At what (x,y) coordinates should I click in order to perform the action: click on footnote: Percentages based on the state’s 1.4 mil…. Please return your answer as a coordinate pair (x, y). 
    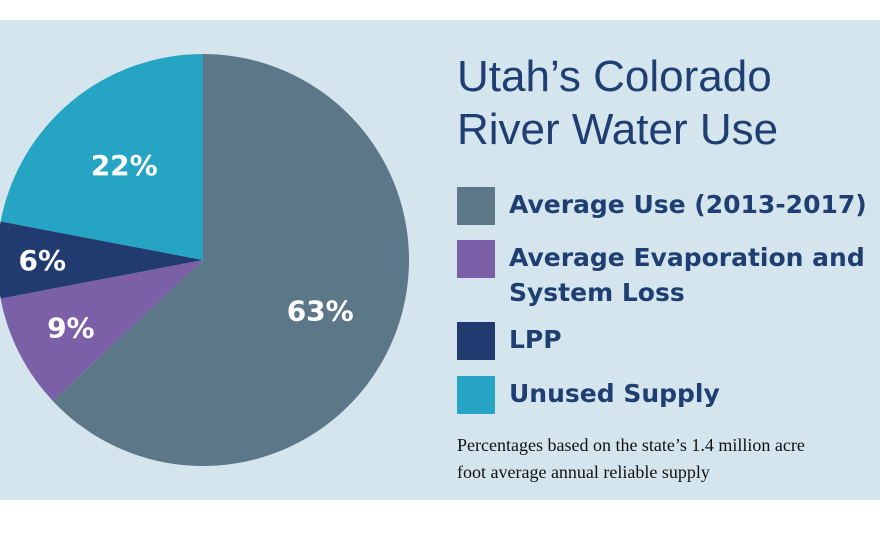
    Looking at the image, I should click on (631, 459).